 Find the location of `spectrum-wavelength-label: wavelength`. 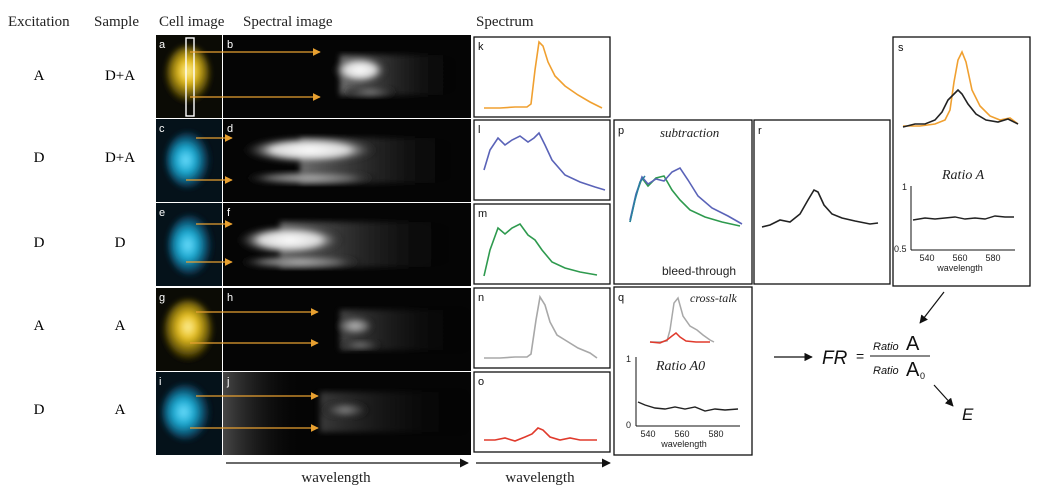

spectrum-wavelength-label: wavelength is located at coordinates (540, 478).